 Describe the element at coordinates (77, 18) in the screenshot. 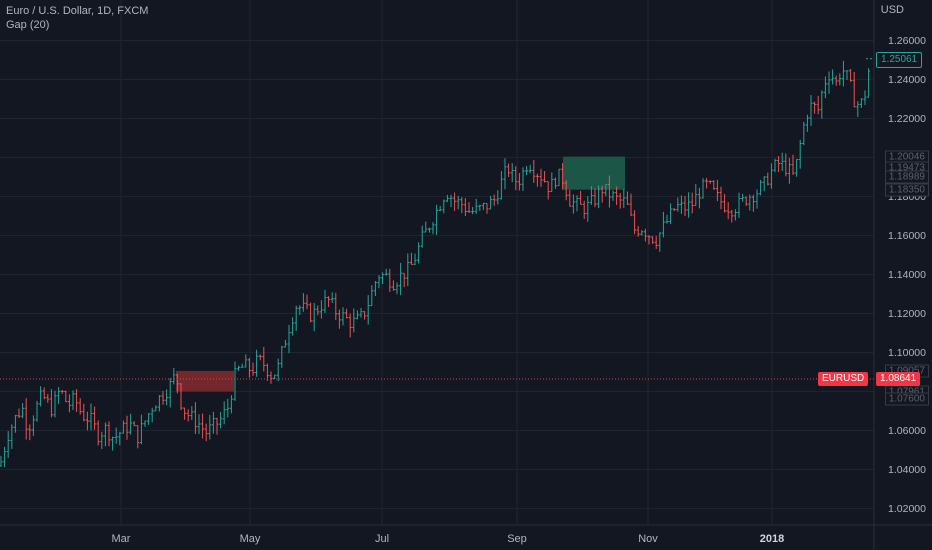

I see `chart-legend: Euro / U.S. Dollar, 1D, FXCM Gap (20)` at that location.